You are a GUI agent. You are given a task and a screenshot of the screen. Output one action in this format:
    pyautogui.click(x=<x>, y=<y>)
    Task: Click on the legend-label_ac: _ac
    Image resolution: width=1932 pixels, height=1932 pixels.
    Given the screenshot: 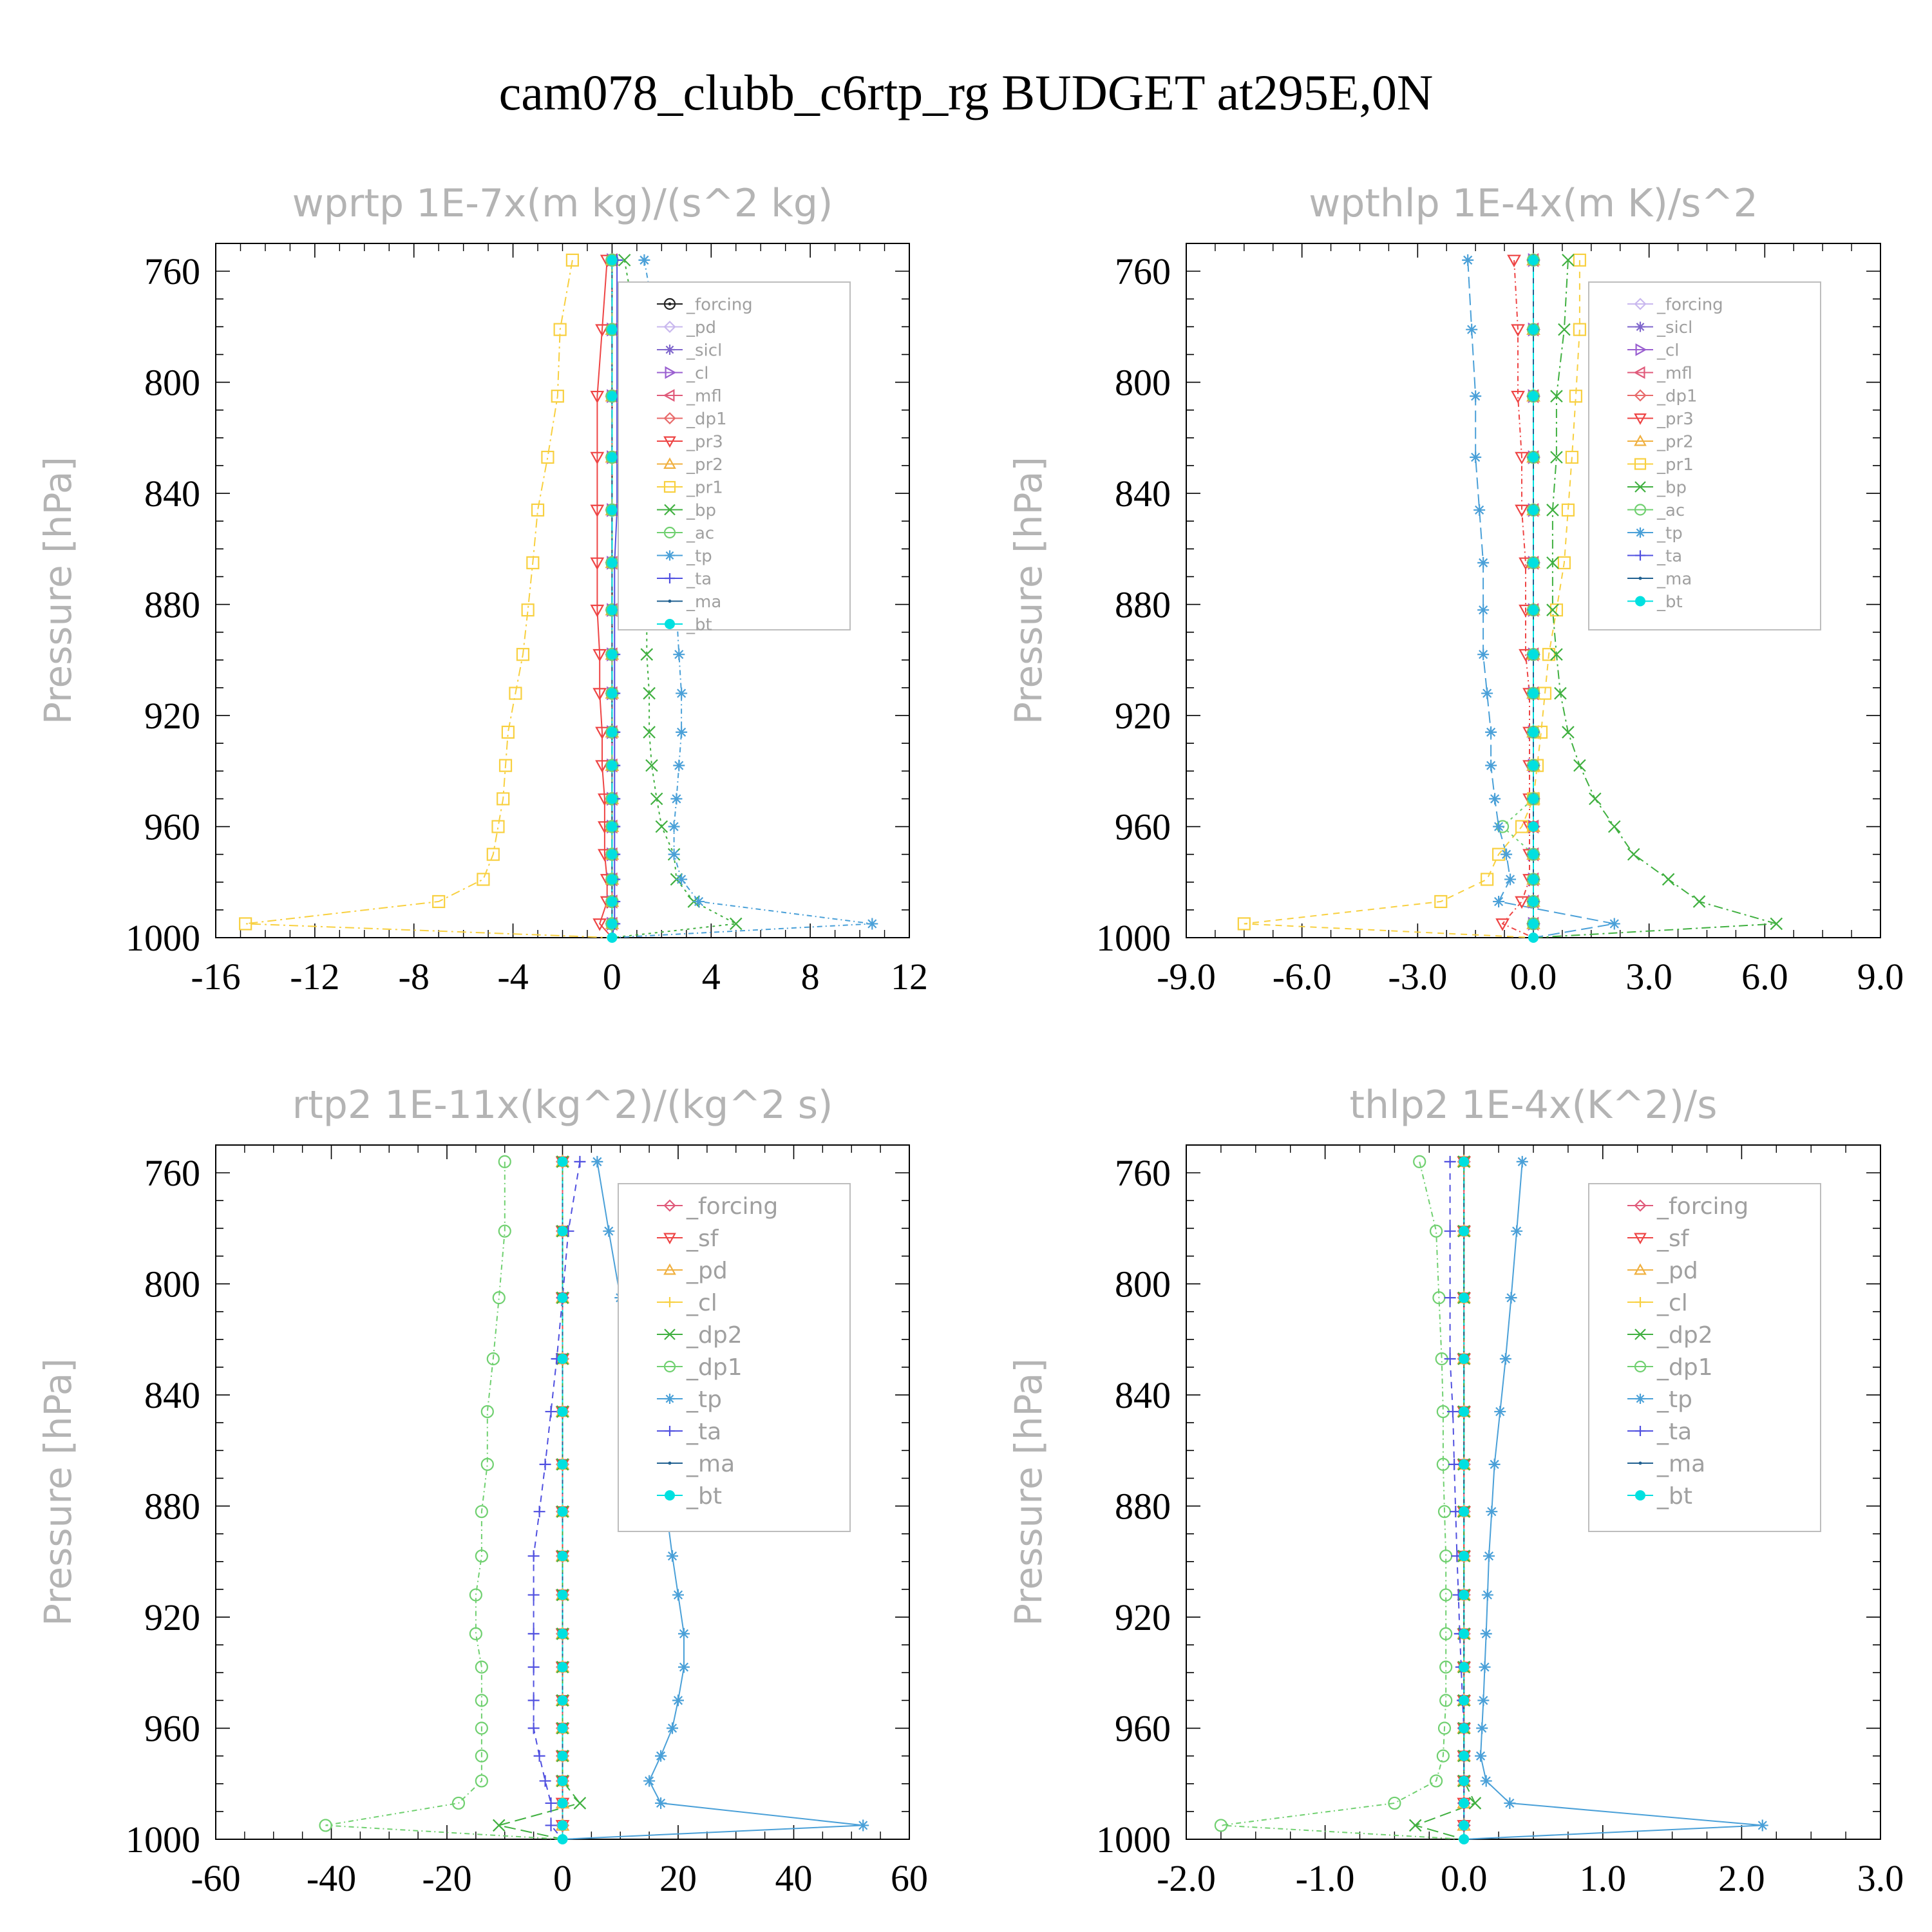 What is the action you would take?
    pyautogui.click(x=1671, y=511)
    